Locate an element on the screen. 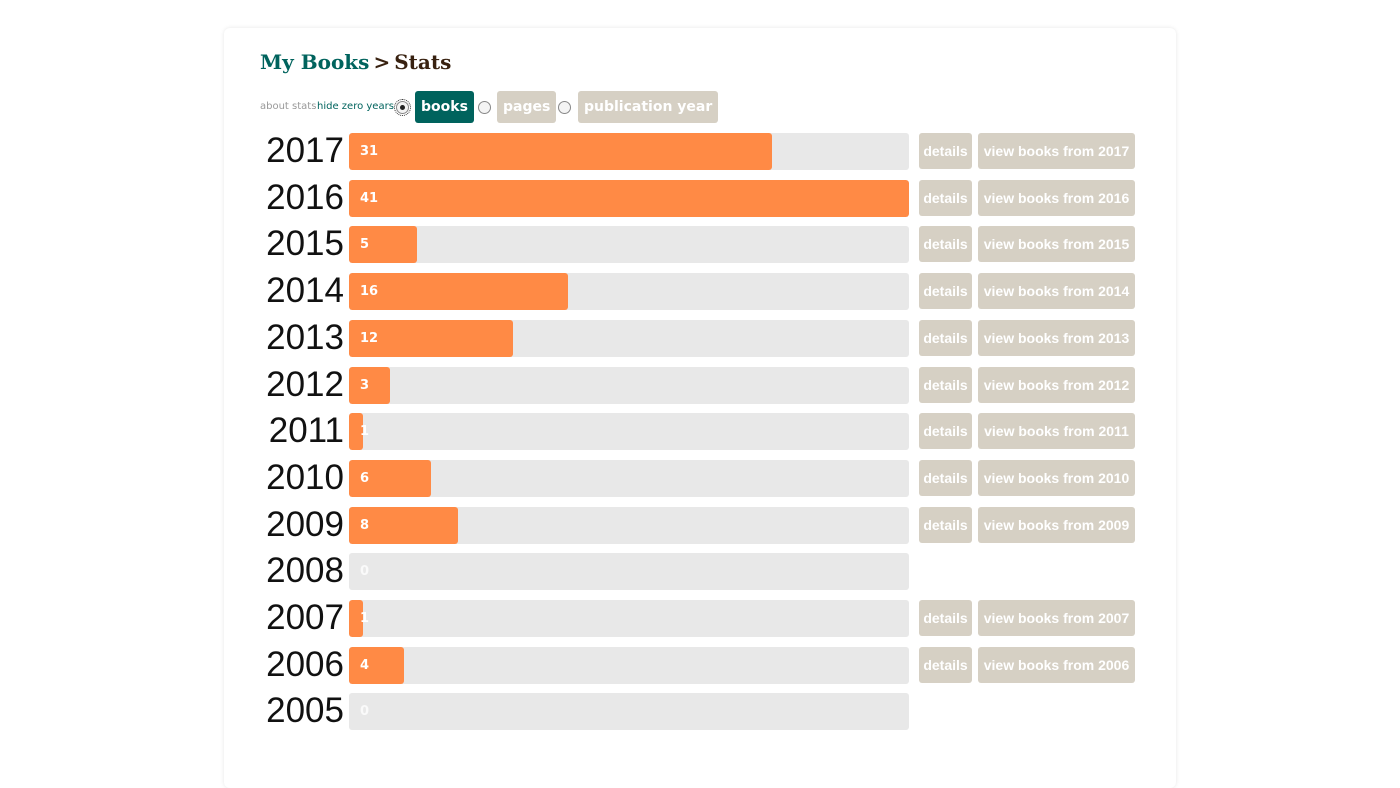 The height and width of the screenshot is (788, 1400). bar-value-label: 41 is located at coordinates (369, 198).